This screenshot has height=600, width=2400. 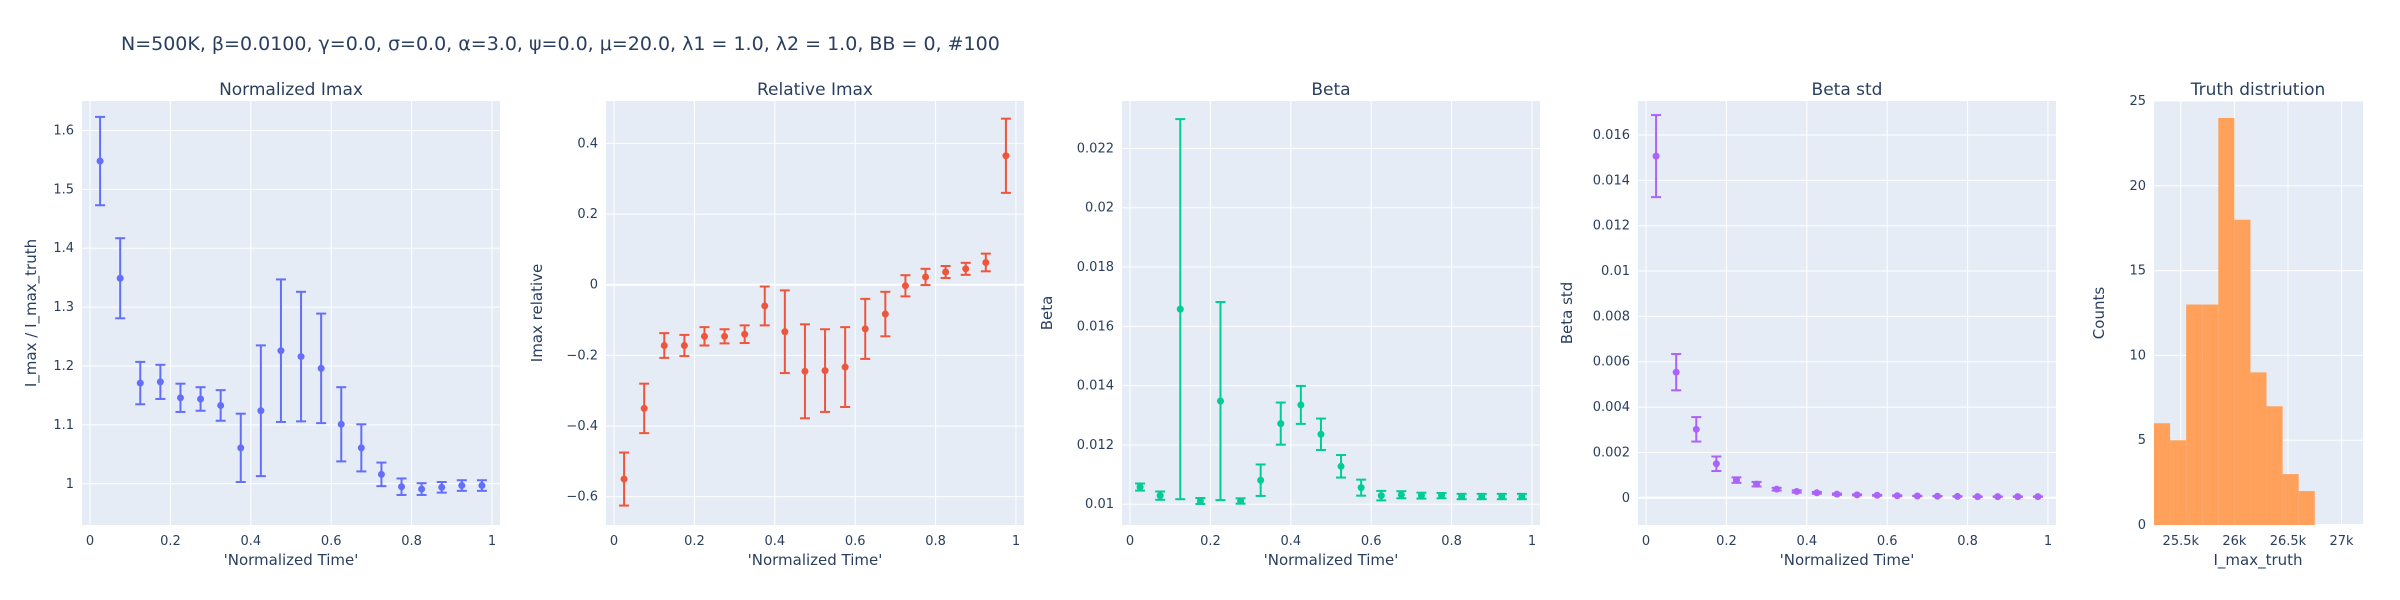 What do you see at coordinates (582, 320) in the screenshot?
I see `y-tick-labels: −0.6 −0.4 −0.2 0 0.2 0.4` at bounding box center [582, 320].